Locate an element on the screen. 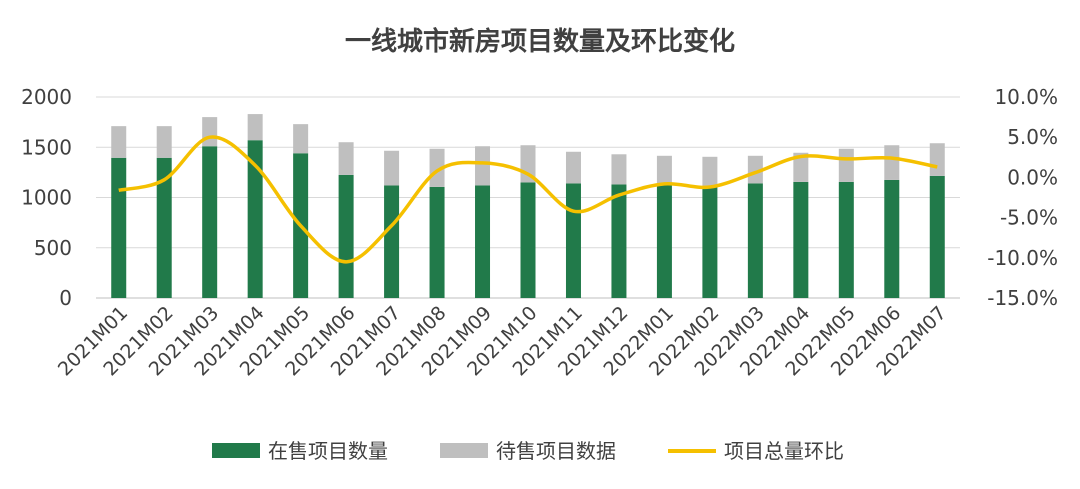  y-axis-left: 0 500 1000 1500 2000 is located at coordinates (46, 197).